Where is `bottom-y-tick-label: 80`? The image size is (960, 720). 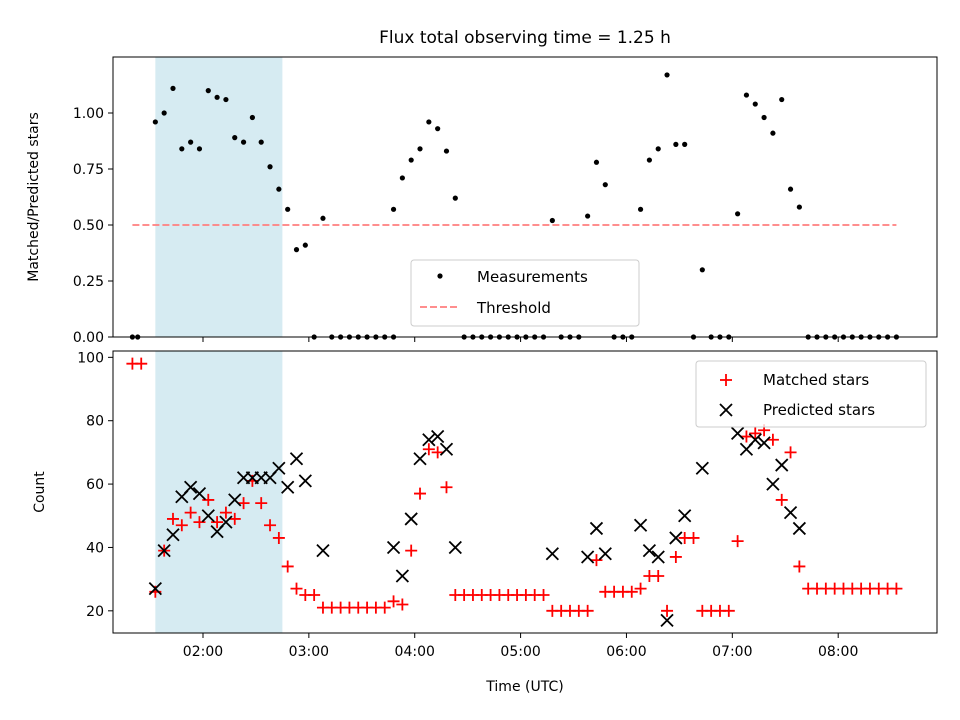
bottom-y-tick-label: 80 is located at coordinates (95, 422).